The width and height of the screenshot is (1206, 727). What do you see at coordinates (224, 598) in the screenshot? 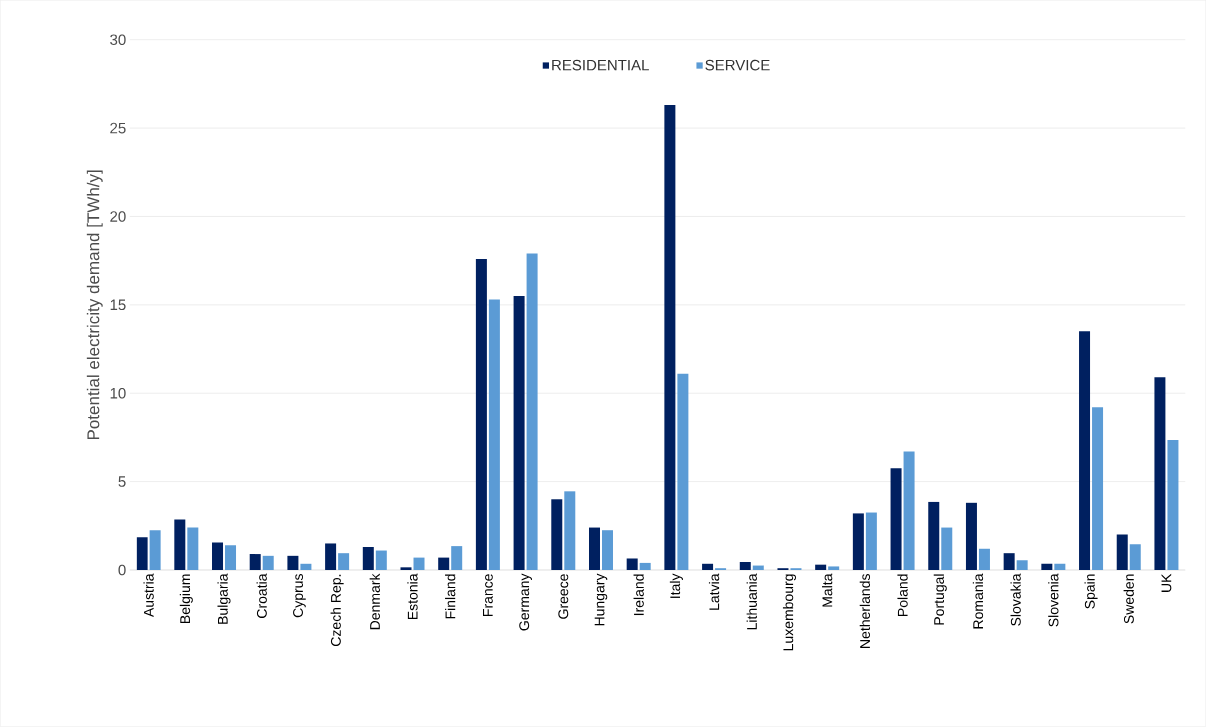
I see `x-tick-label: Bulgaria` at bounding box center [224, 598].